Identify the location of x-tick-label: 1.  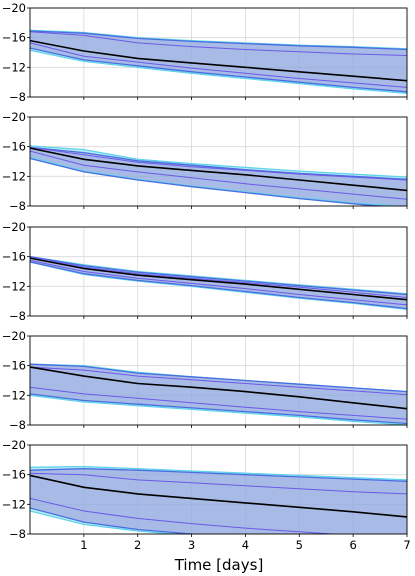
(83, 545).